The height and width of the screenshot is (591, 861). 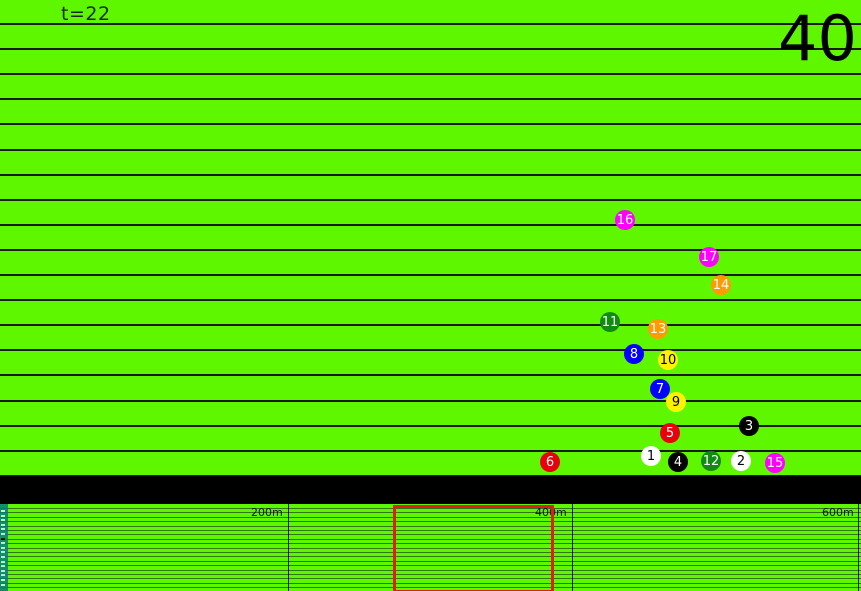 I want to click on runner-number: 10, so click(x=668, y=360).